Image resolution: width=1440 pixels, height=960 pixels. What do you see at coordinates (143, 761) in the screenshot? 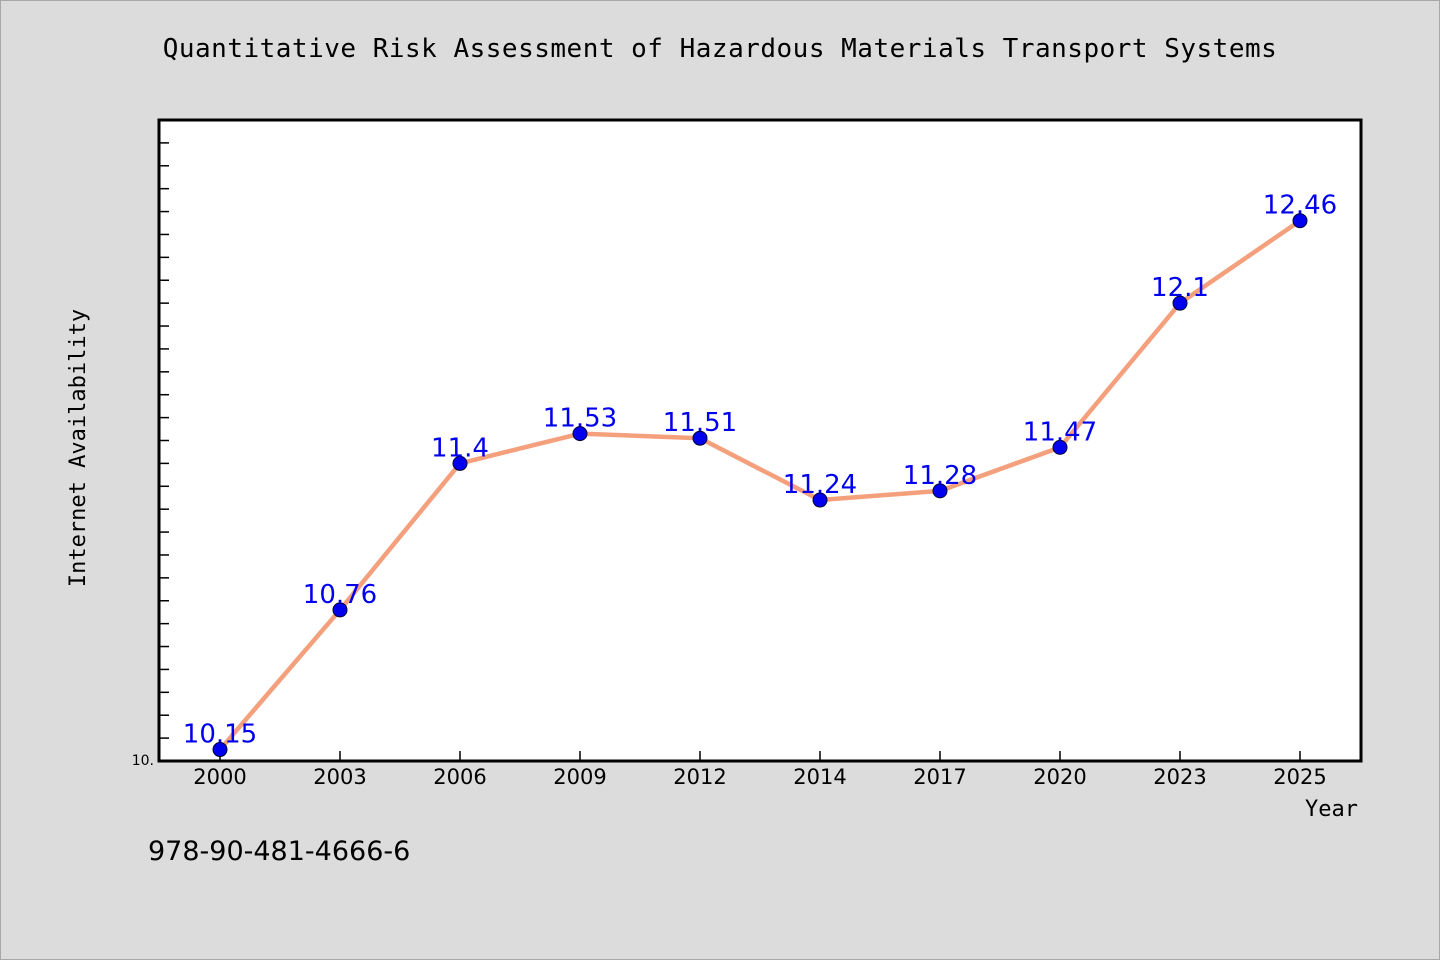
I see `y-tick-label: 10.` at bounding box center [143, 761].